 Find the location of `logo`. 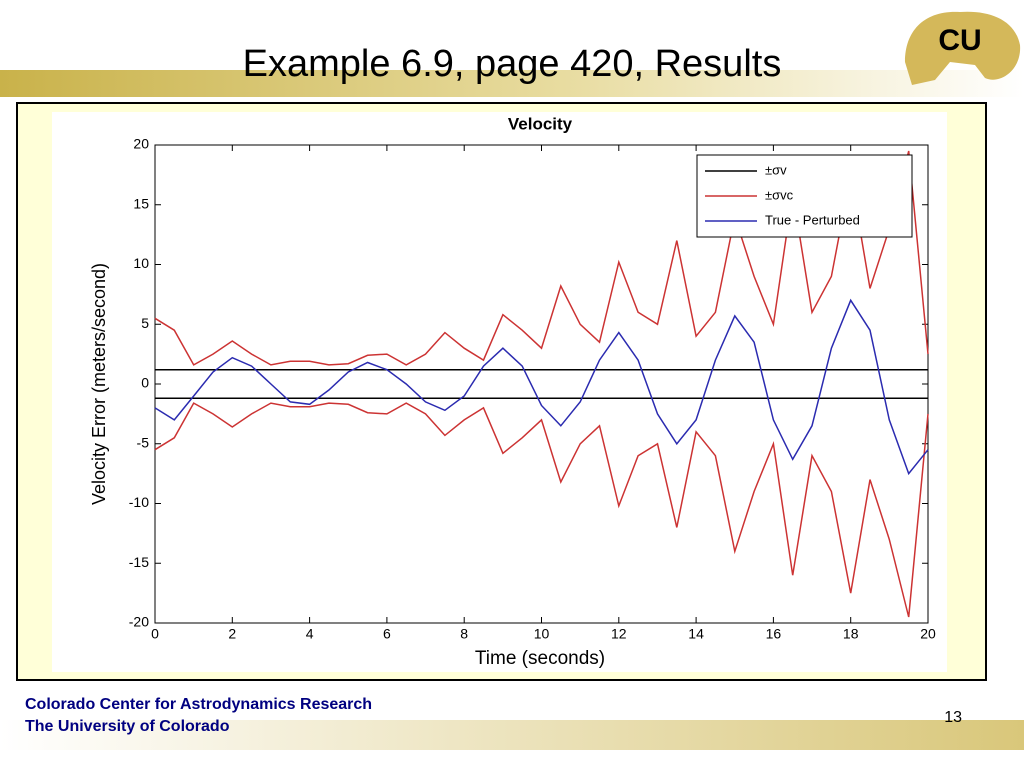

logo is located at coordinates (963, 48).